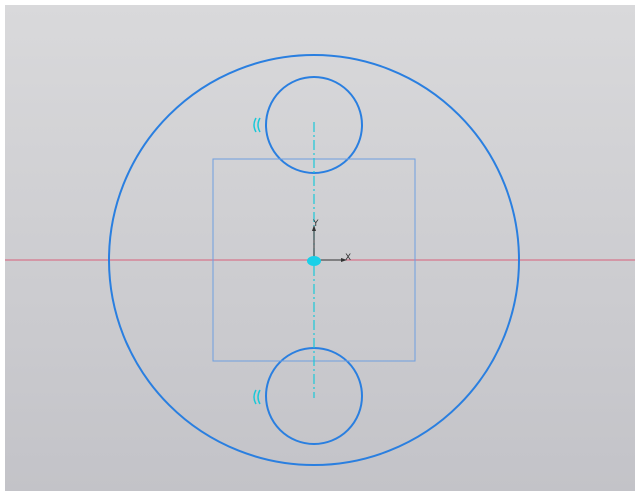 The height and width of the screenshot is (493, 635). Describe the element at coordinates (315, 224) in the screenshot. I see `y-axis-label: Y` at that location.